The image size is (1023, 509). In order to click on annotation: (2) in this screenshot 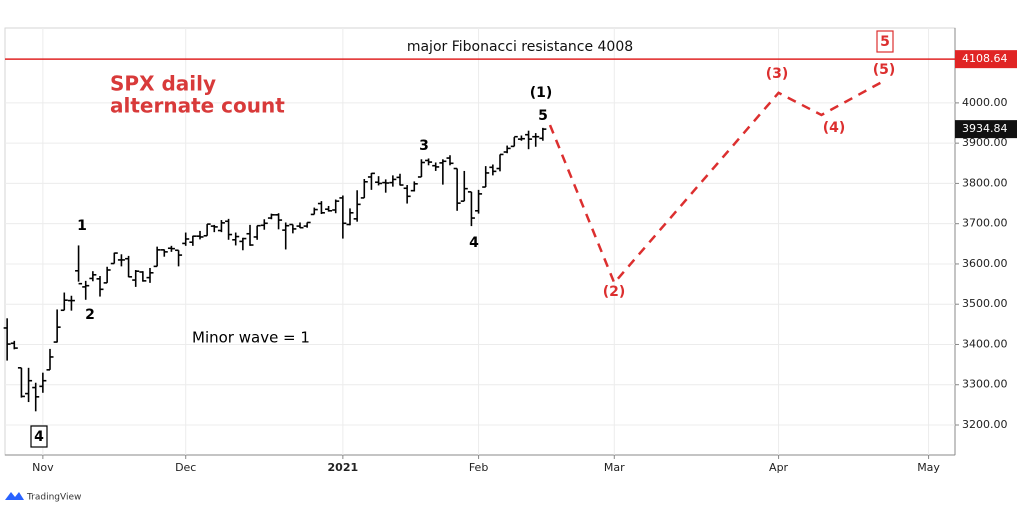, I will do `click(614, 292)`.